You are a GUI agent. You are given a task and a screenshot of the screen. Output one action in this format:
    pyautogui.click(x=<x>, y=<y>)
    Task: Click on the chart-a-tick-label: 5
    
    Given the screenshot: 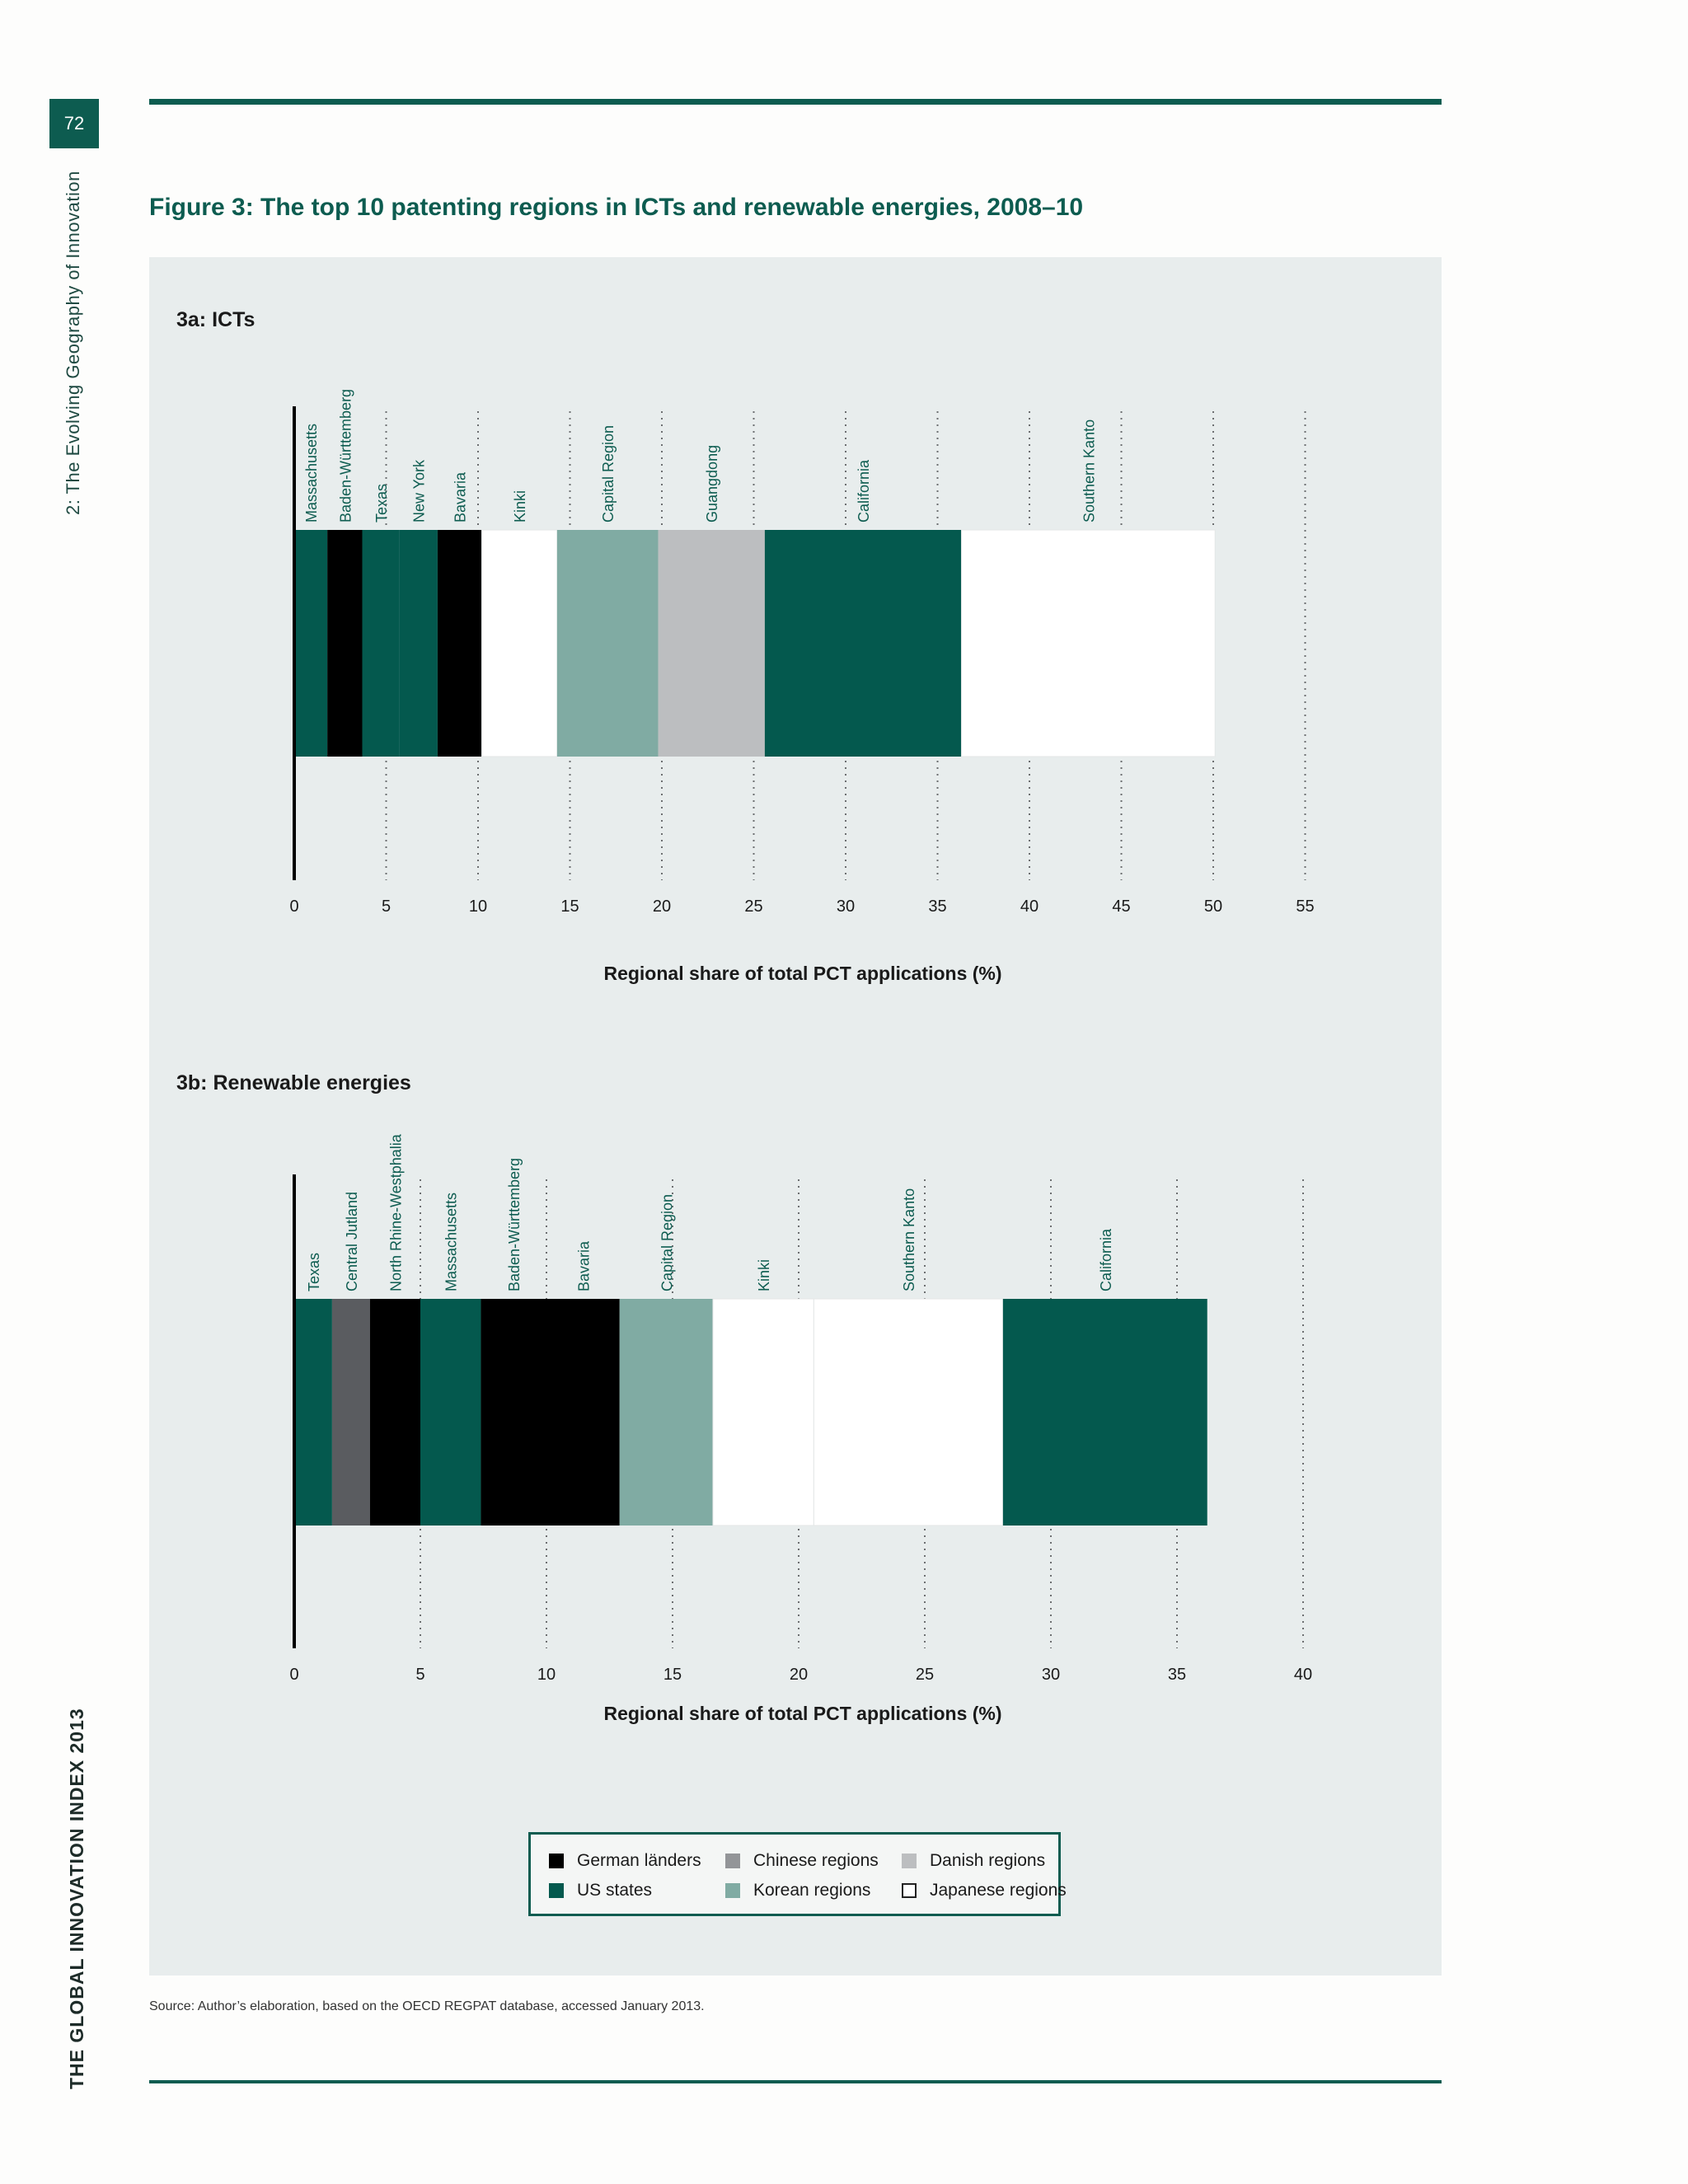 What is the action you would take?
    pyautogui.click(x=386, y=907)
    